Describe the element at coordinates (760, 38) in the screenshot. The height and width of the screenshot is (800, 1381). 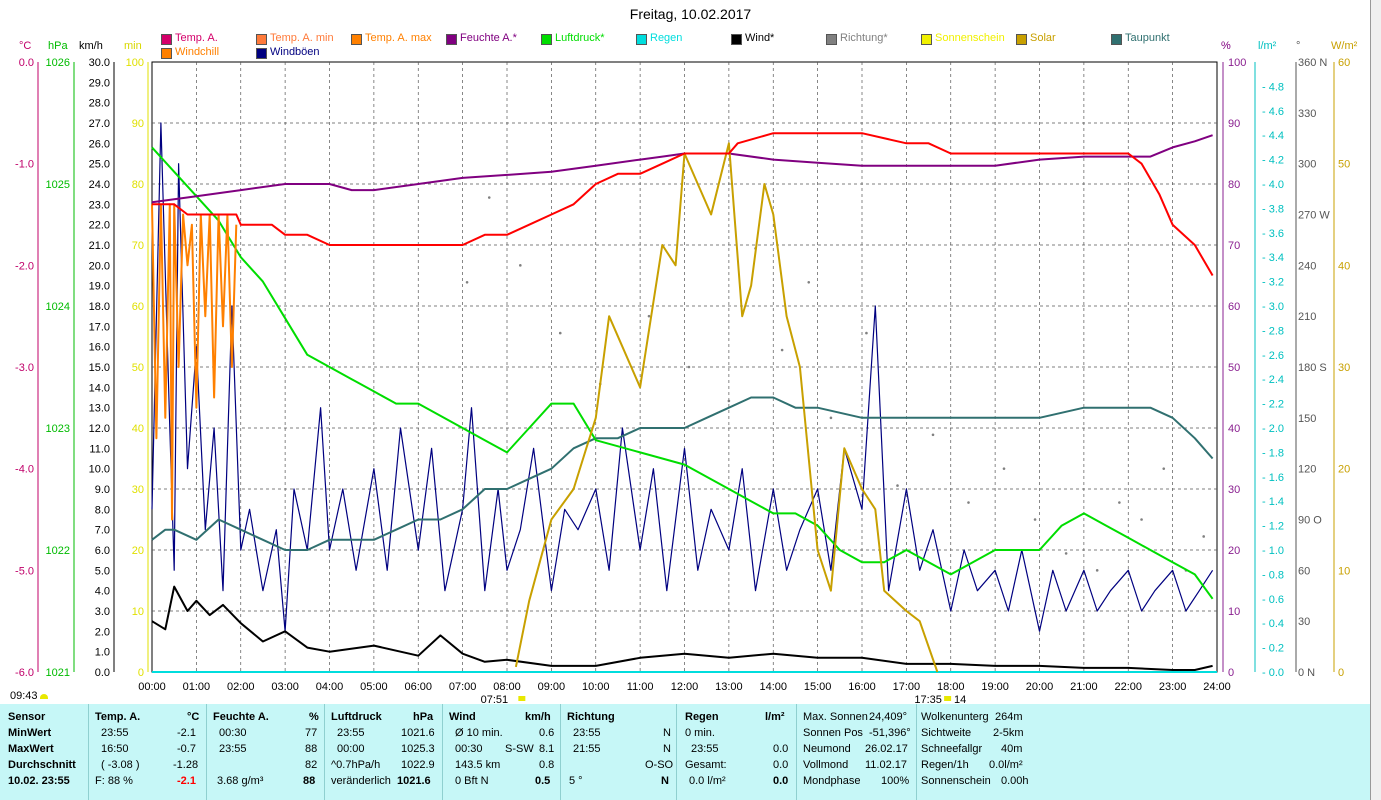
I see `legend-item: Wind*` at that location.